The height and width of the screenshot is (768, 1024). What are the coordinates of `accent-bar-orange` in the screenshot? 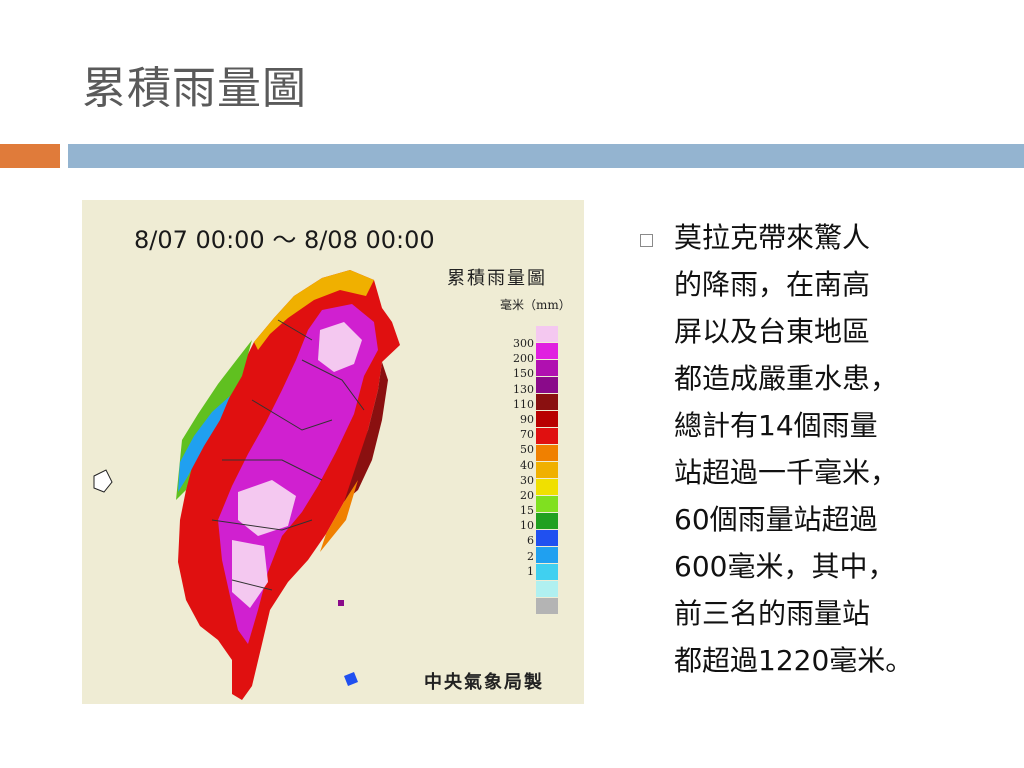 It's located at (30, 156).